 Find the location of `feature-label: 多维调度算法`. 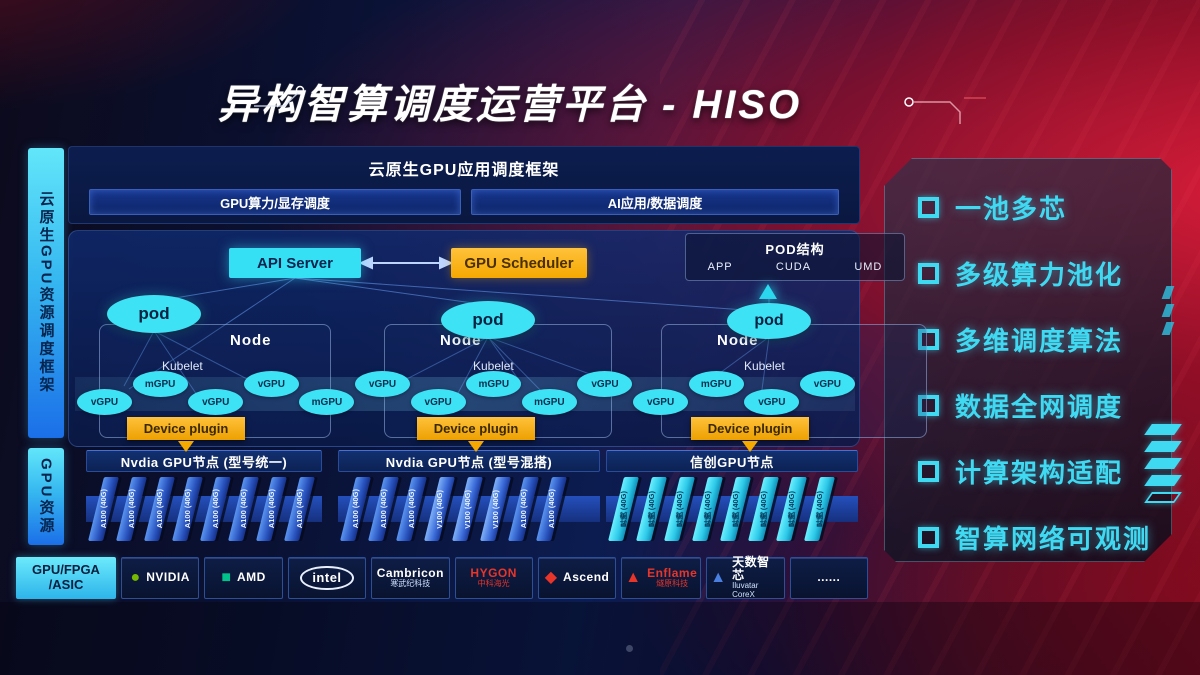

feature-label: 多维调度算法 is located at coordinates (1039, 340).